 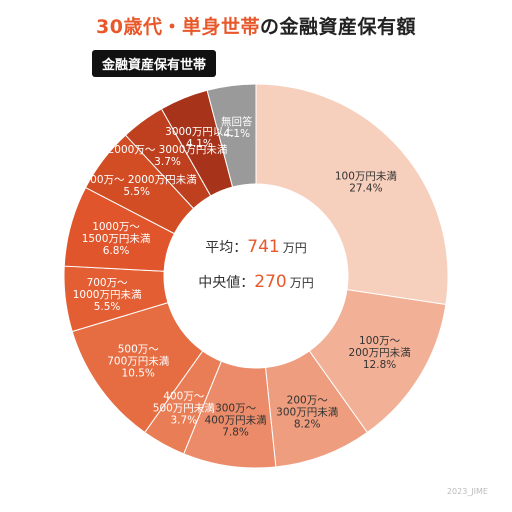 I want to click on slice-category-3: 400万円未満, so click(x=236, y=421).